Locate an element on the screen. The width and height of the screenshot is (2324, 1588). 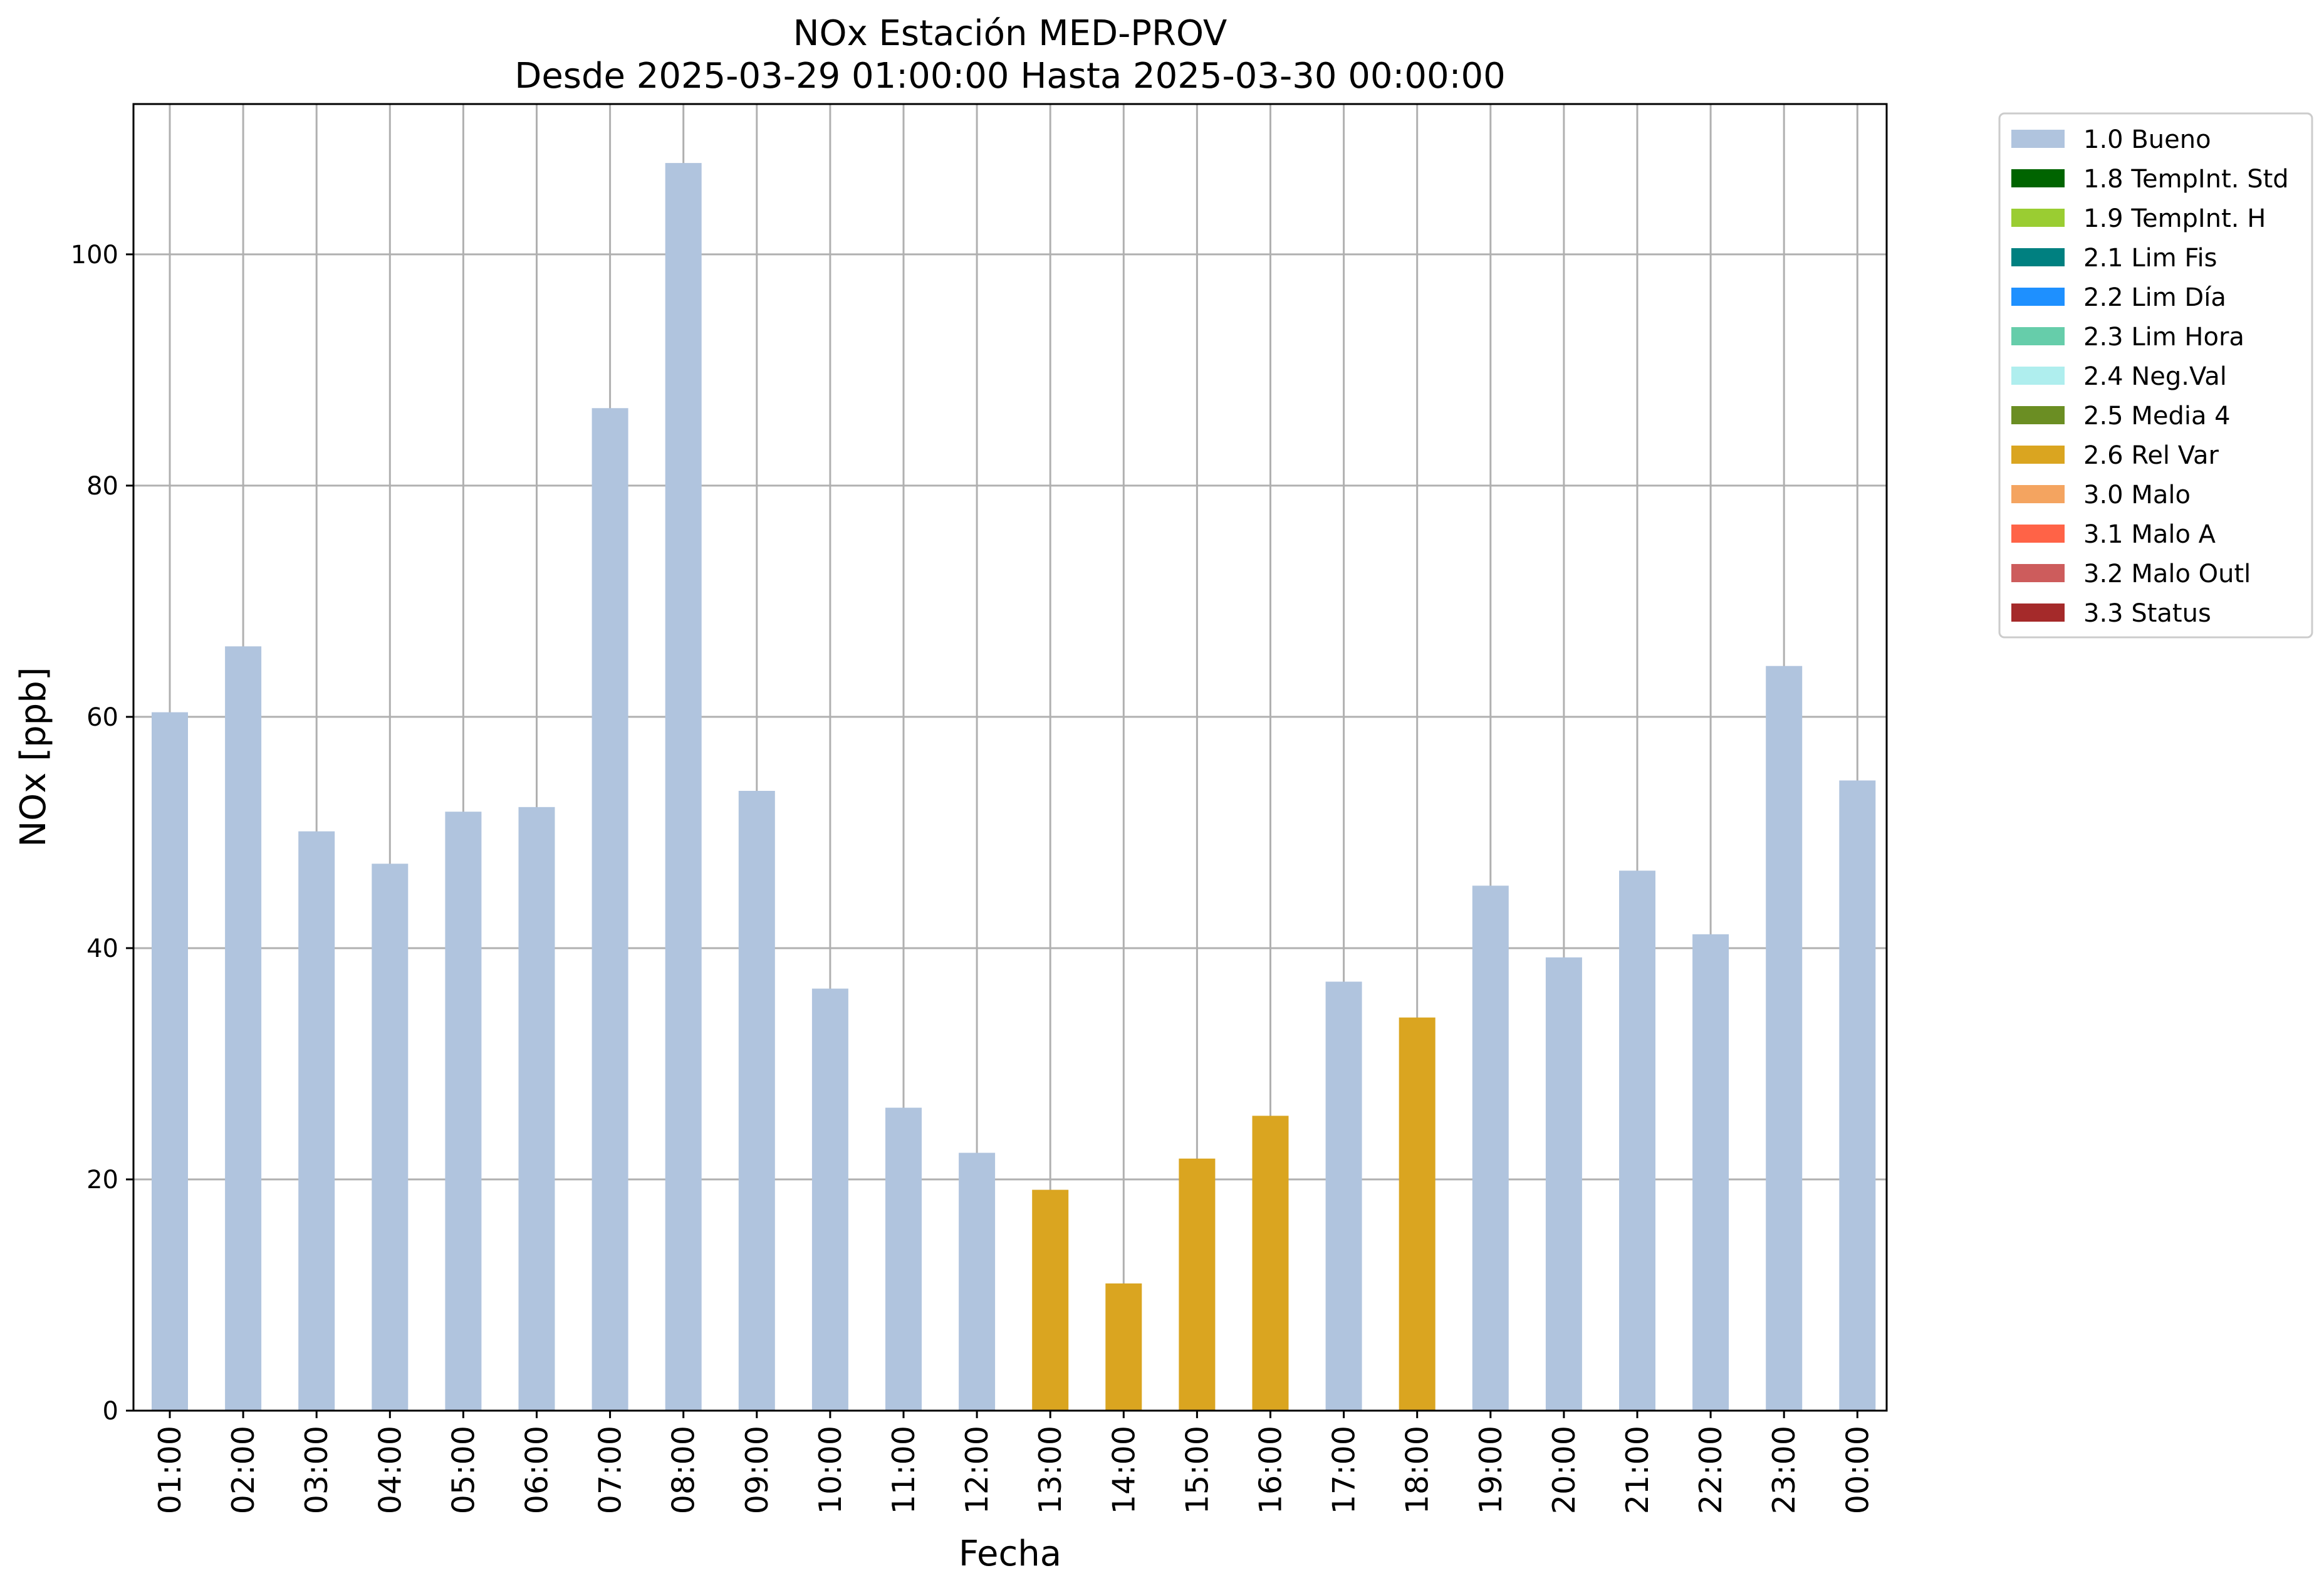
x-tick-label: 06:00 is located at coordinates (537, 1470).